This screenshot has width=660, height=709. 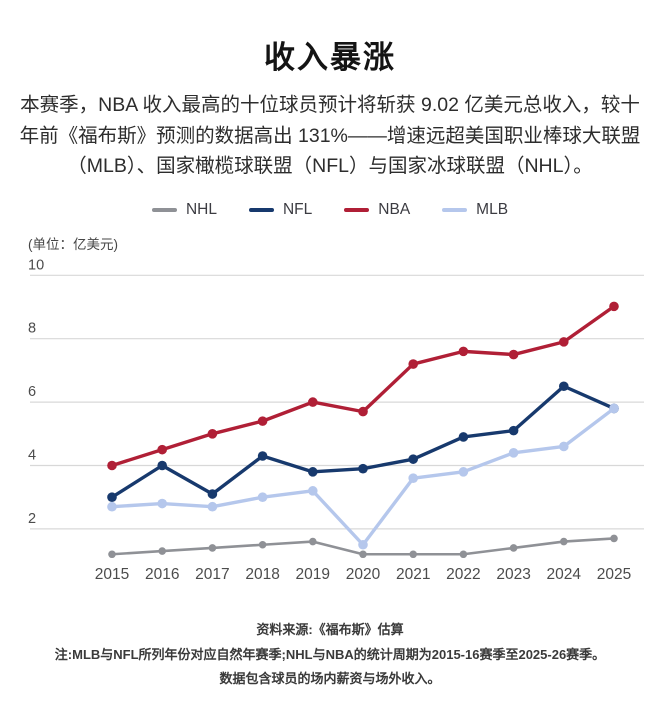 I want to click on x-tick-label: 2023, so click(x=513, y=574).